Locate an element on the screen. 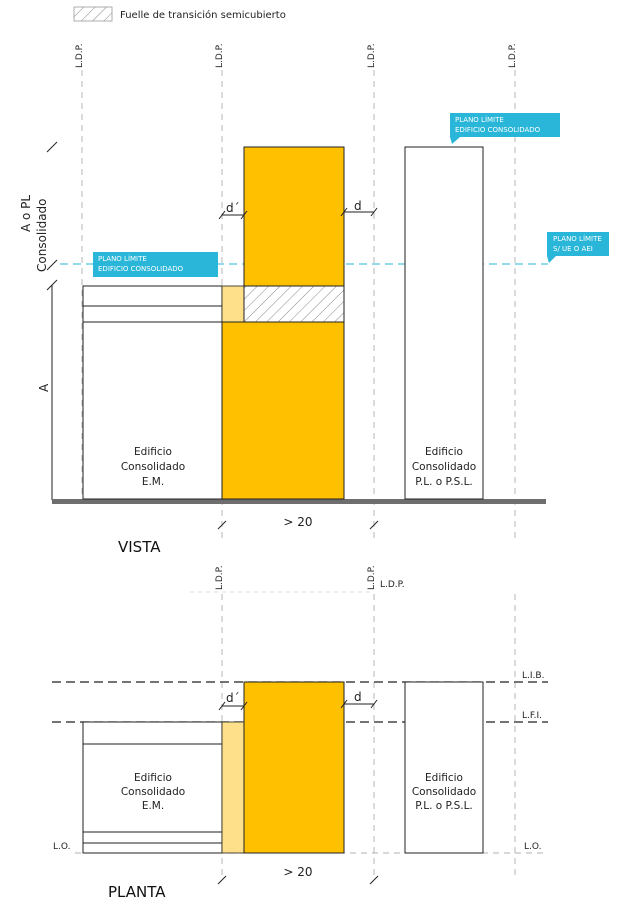 The image size is (632, 908). lo-left-label: L.O. is located at coordinates (61, 847).